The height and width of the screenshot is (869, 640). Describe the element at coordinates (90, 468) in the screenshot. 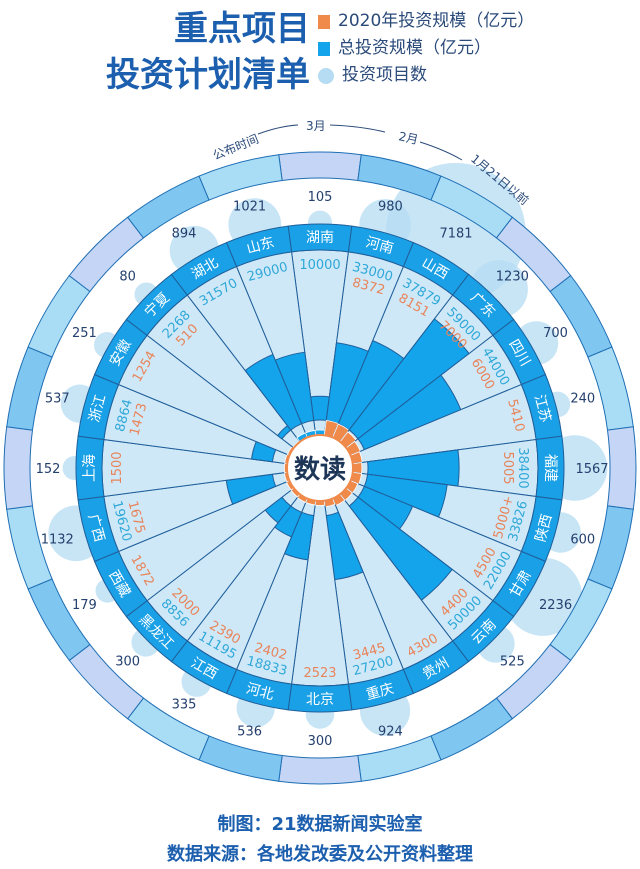

I see `province-label: 上海` at that location.